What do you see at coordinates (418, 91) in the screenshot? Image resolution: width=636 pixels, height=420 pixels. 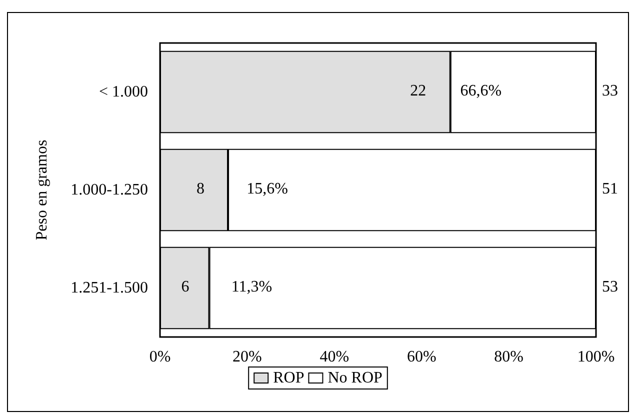 I see `annotation: 22` at bounding box center [418, 91].